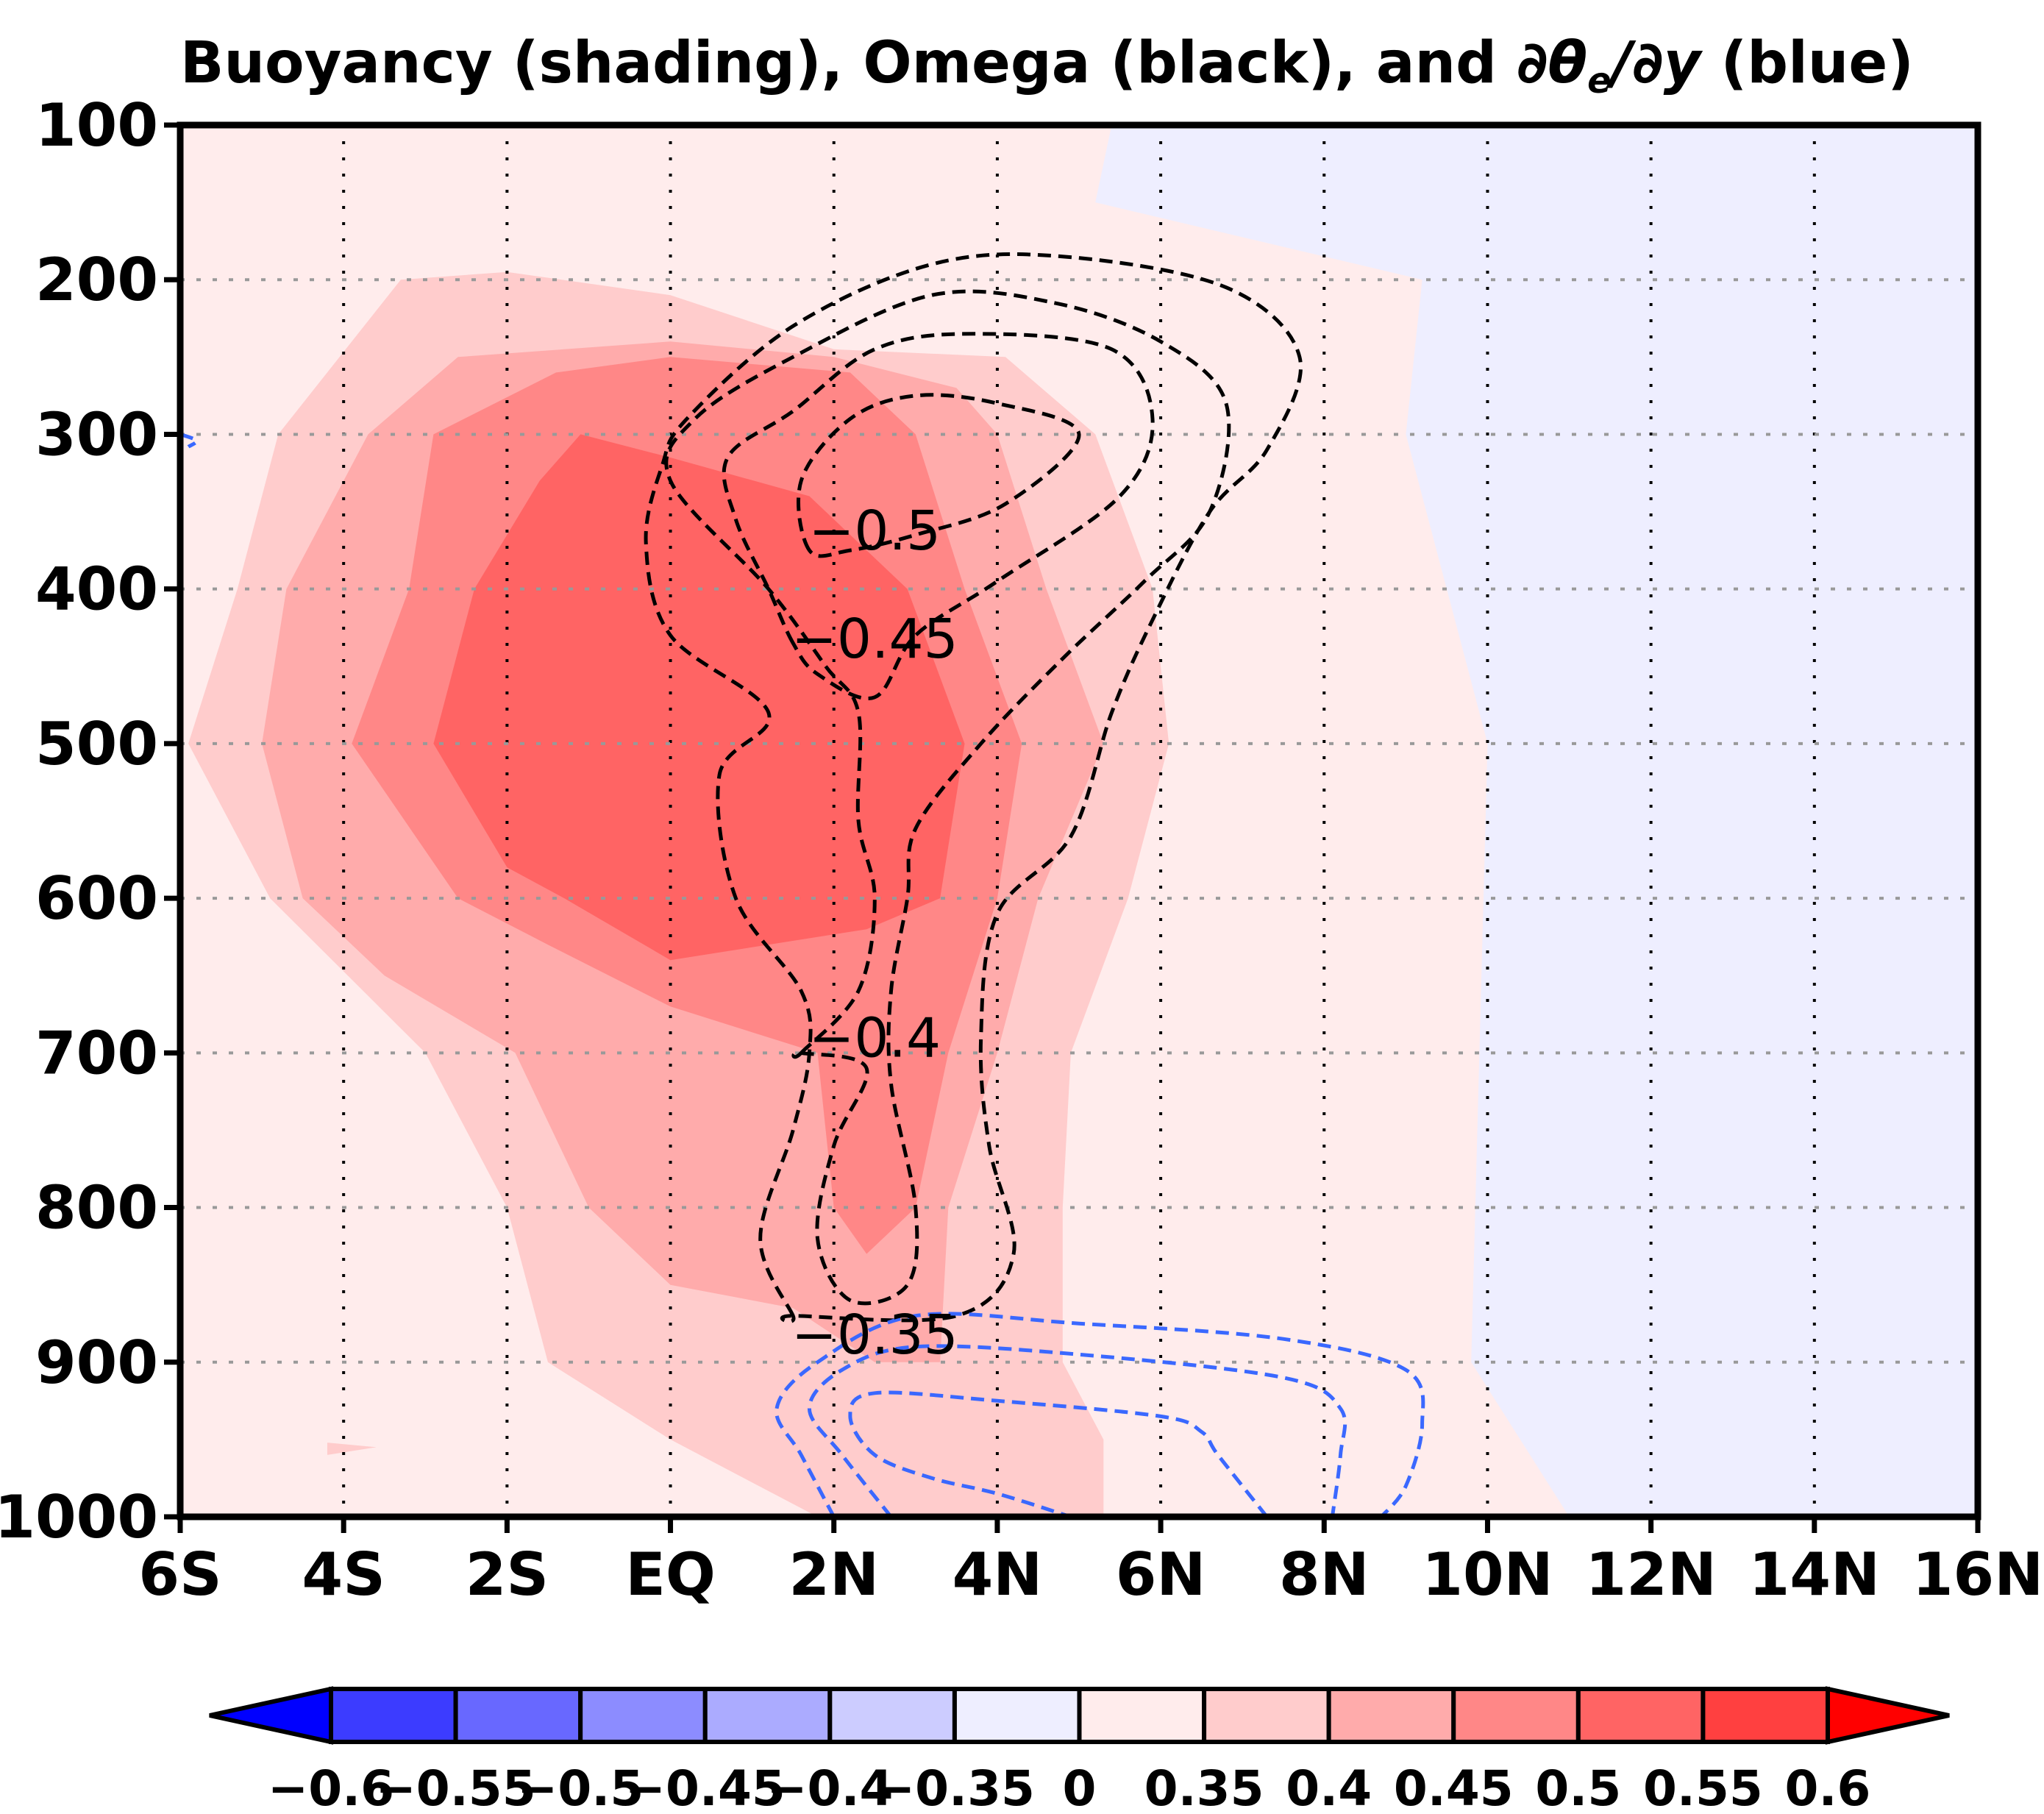 The height and width of the screenshot is (1814, 2044). Describe the element at coordinates (1329, 1787) in the screenshot. I see `colorbar-tick-label-8: 0.4` at that location.